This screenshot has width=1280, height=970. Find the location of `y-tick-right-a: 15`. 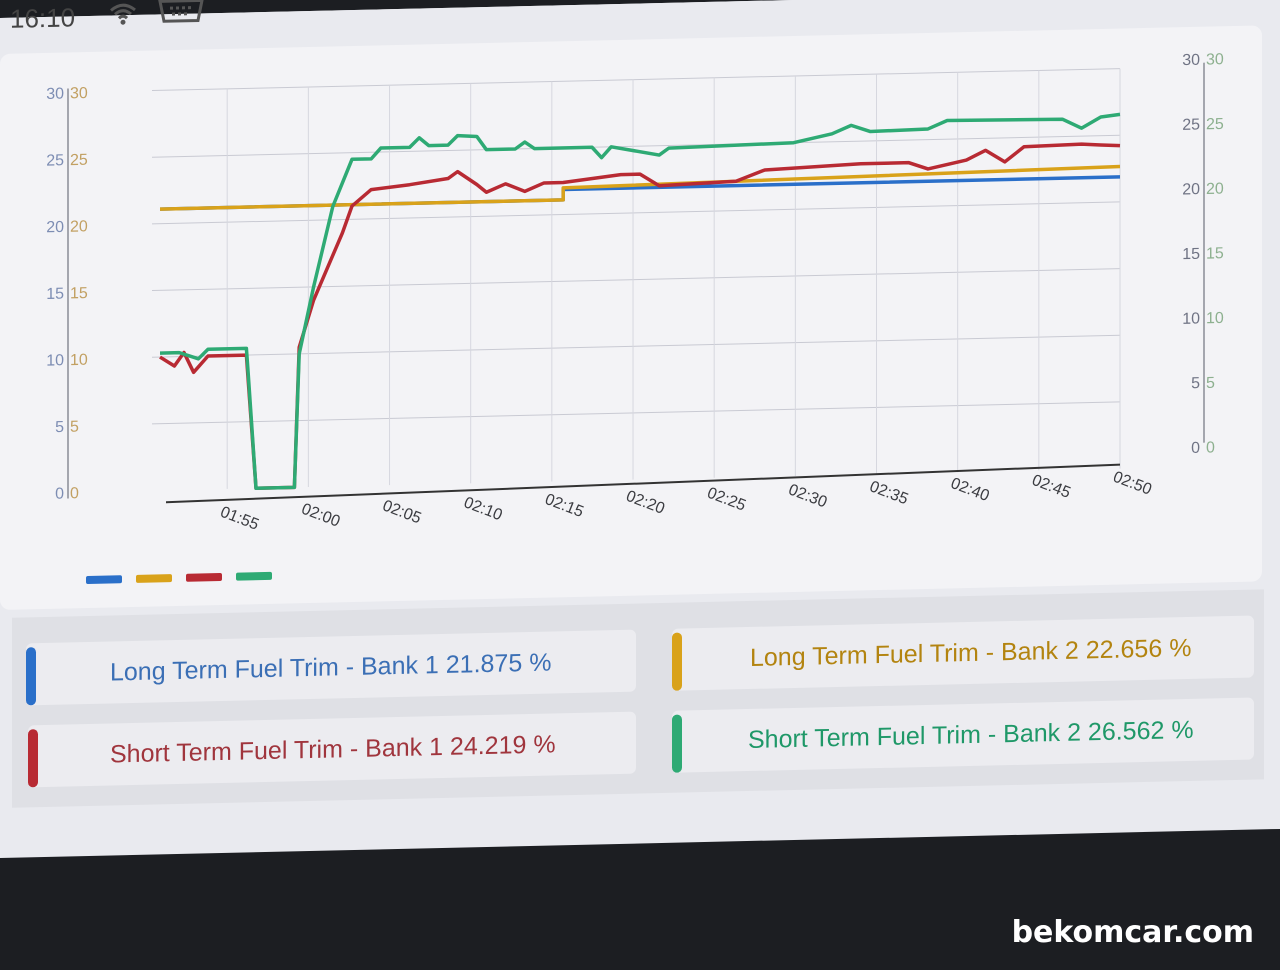

y-tick-right-a: 15 is located at coordinates (1191, 254).